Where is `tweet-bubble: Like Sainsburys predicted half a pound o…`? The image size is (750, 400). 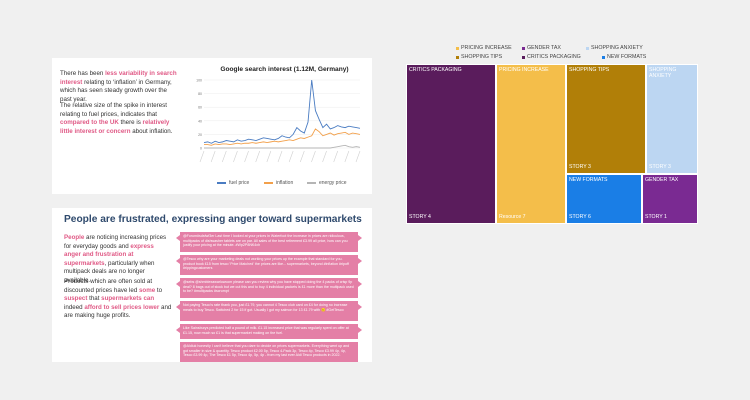 tweet-bubble: Like Sainsburys predicted half a pound o… is located at coordinates (269, 331).